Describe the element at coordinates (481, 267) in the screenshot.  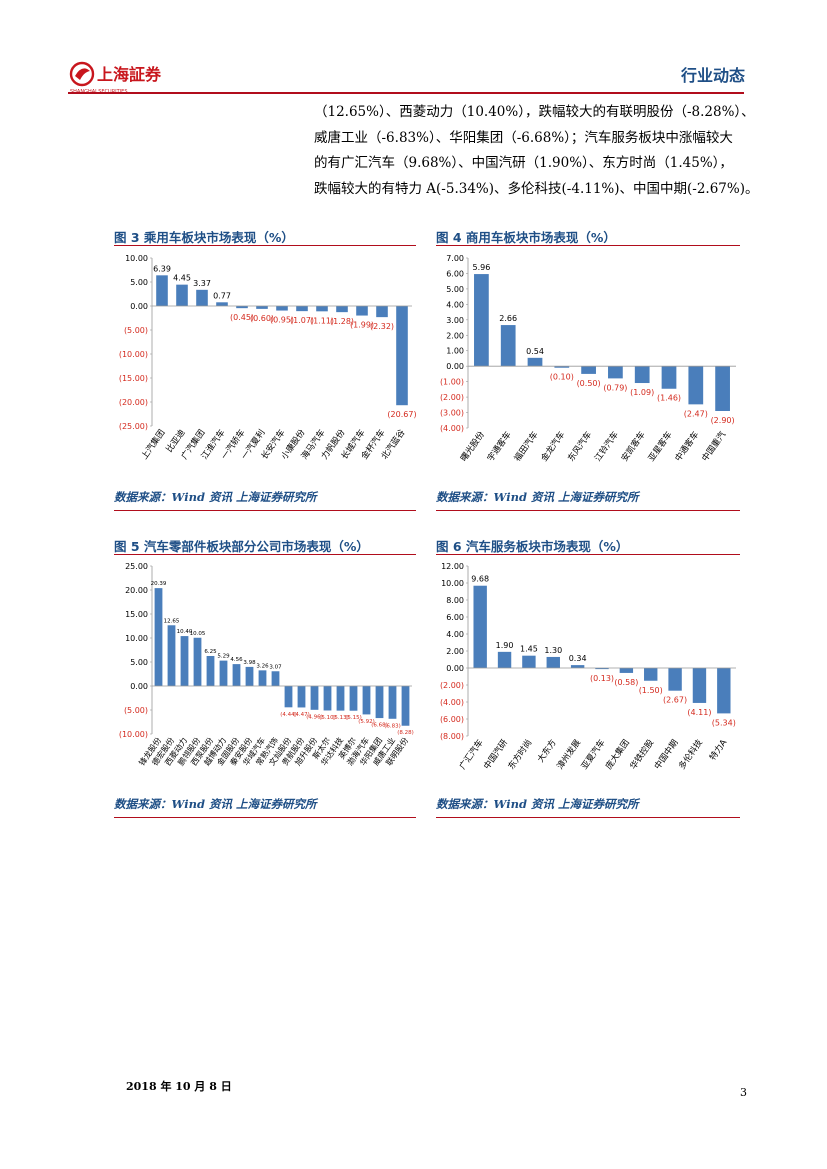
I see `data-label: 5.96` at that location.